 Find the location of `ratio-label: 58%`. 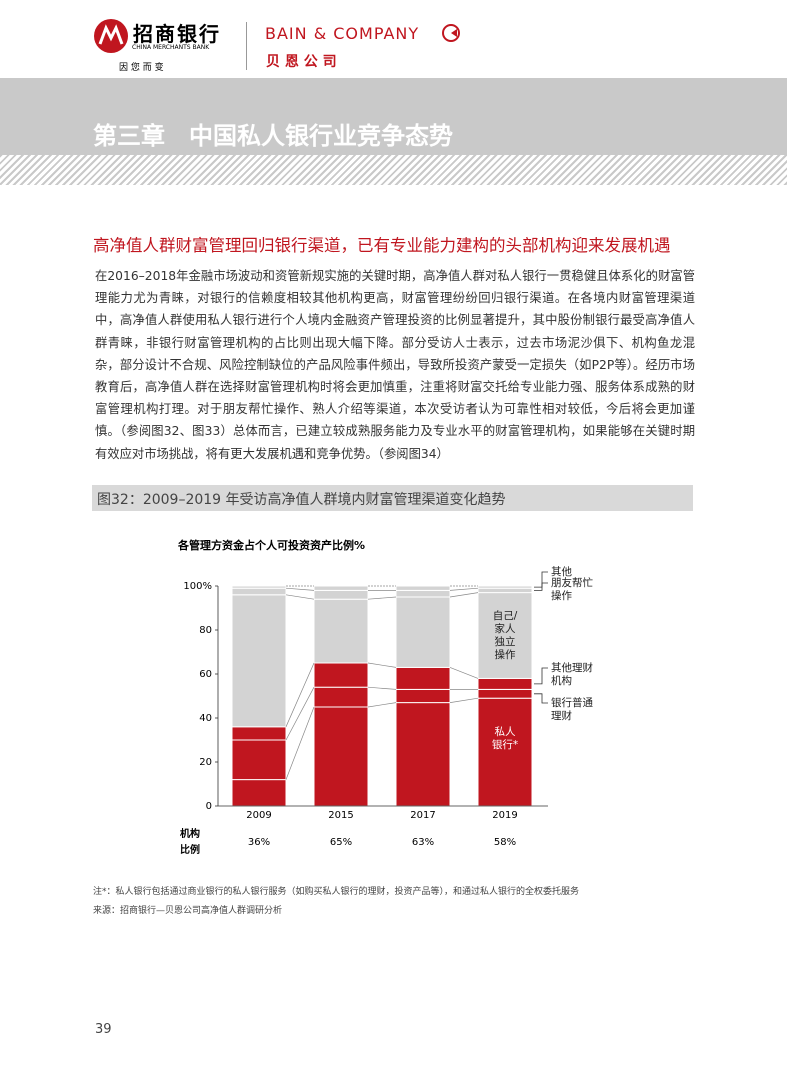

ratio-label: 58% is located at coordinates (505, 842).